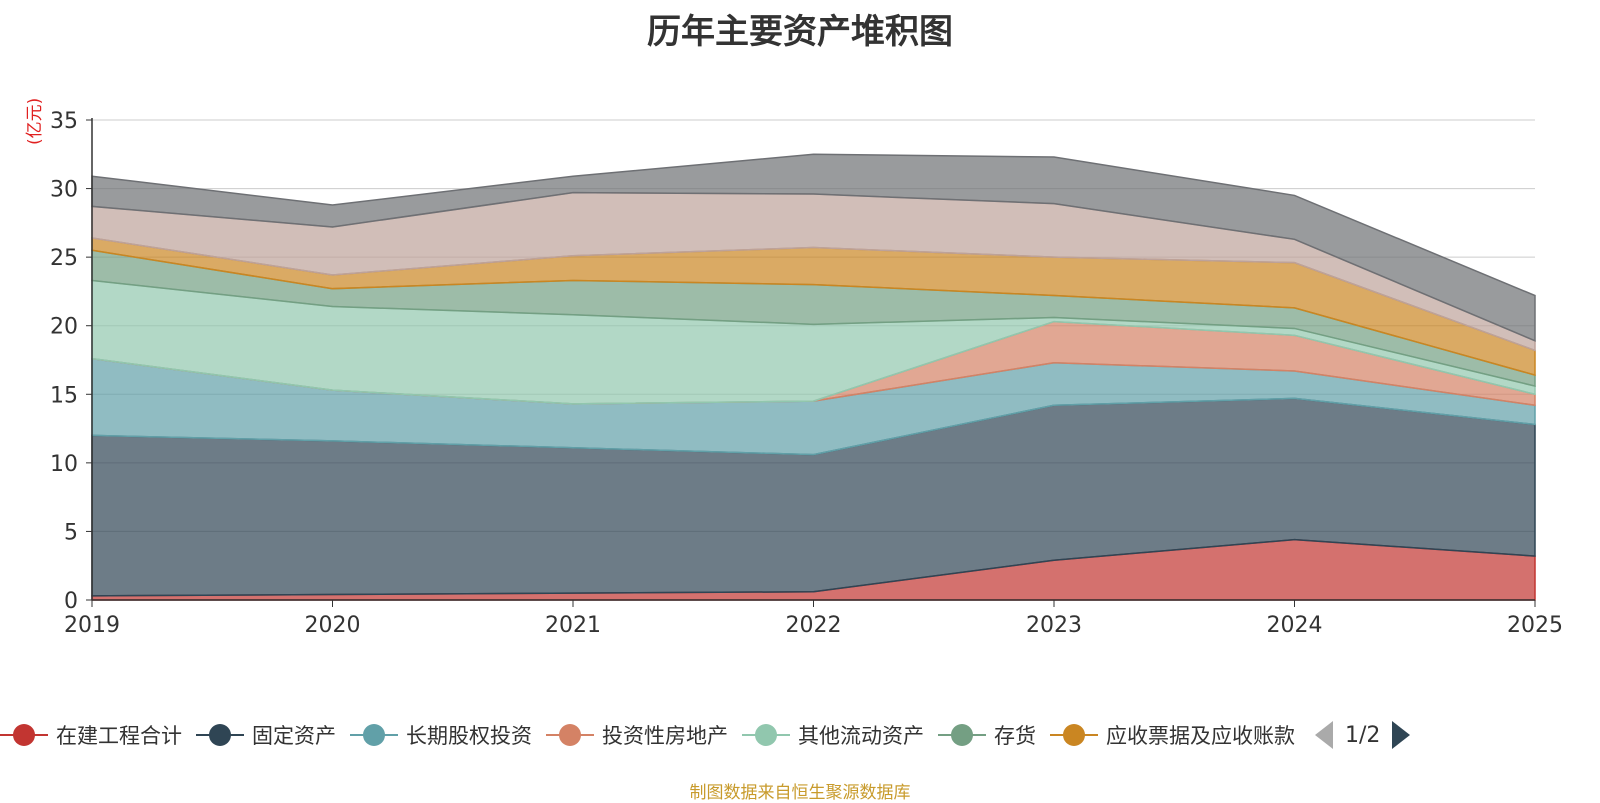  I want to click on next-page-icon, so click(1401, 735).